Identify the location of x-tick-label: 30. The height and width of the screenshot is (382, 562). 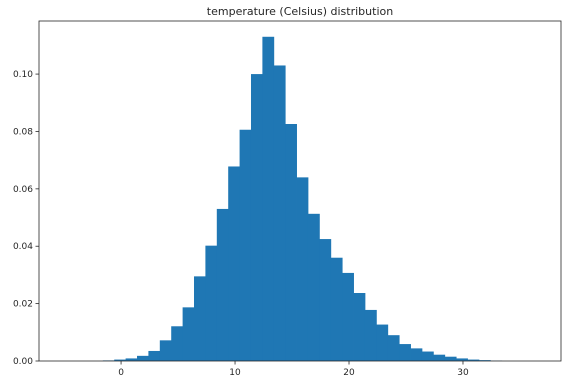
(463, 372).